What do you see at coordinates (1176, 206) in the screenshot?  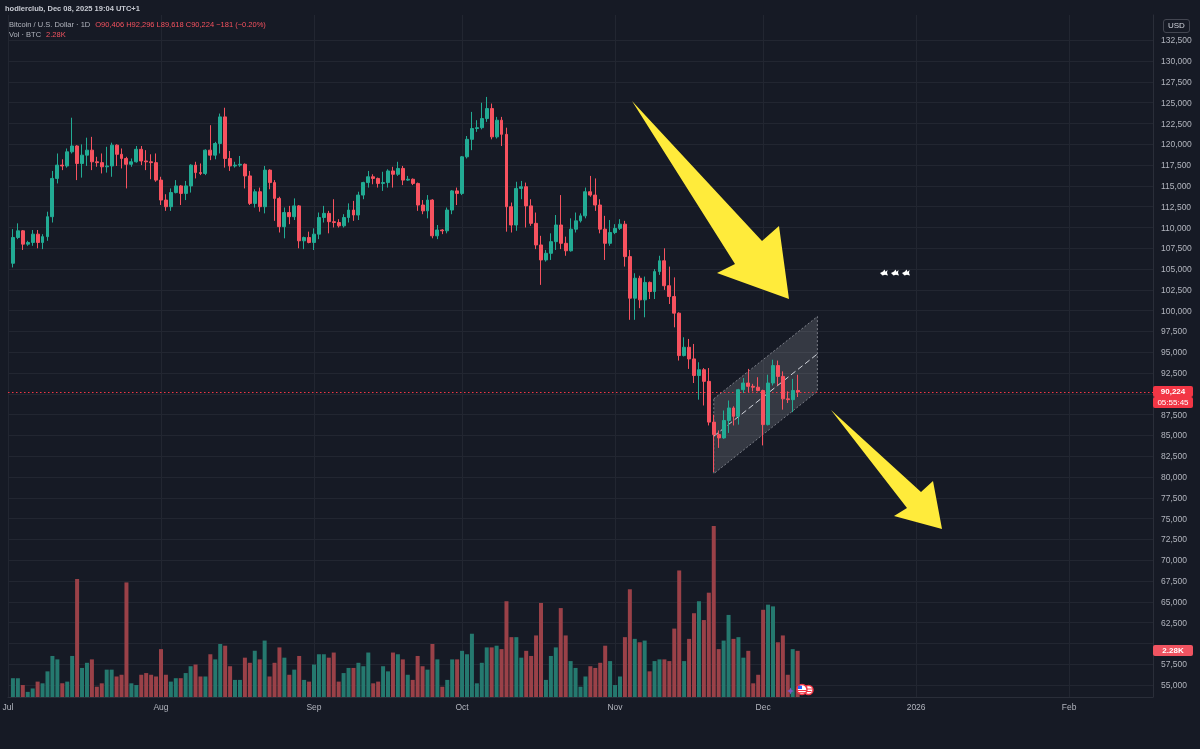 I see `y-tick-label: 112,500` at bounding box center [1176, 206].